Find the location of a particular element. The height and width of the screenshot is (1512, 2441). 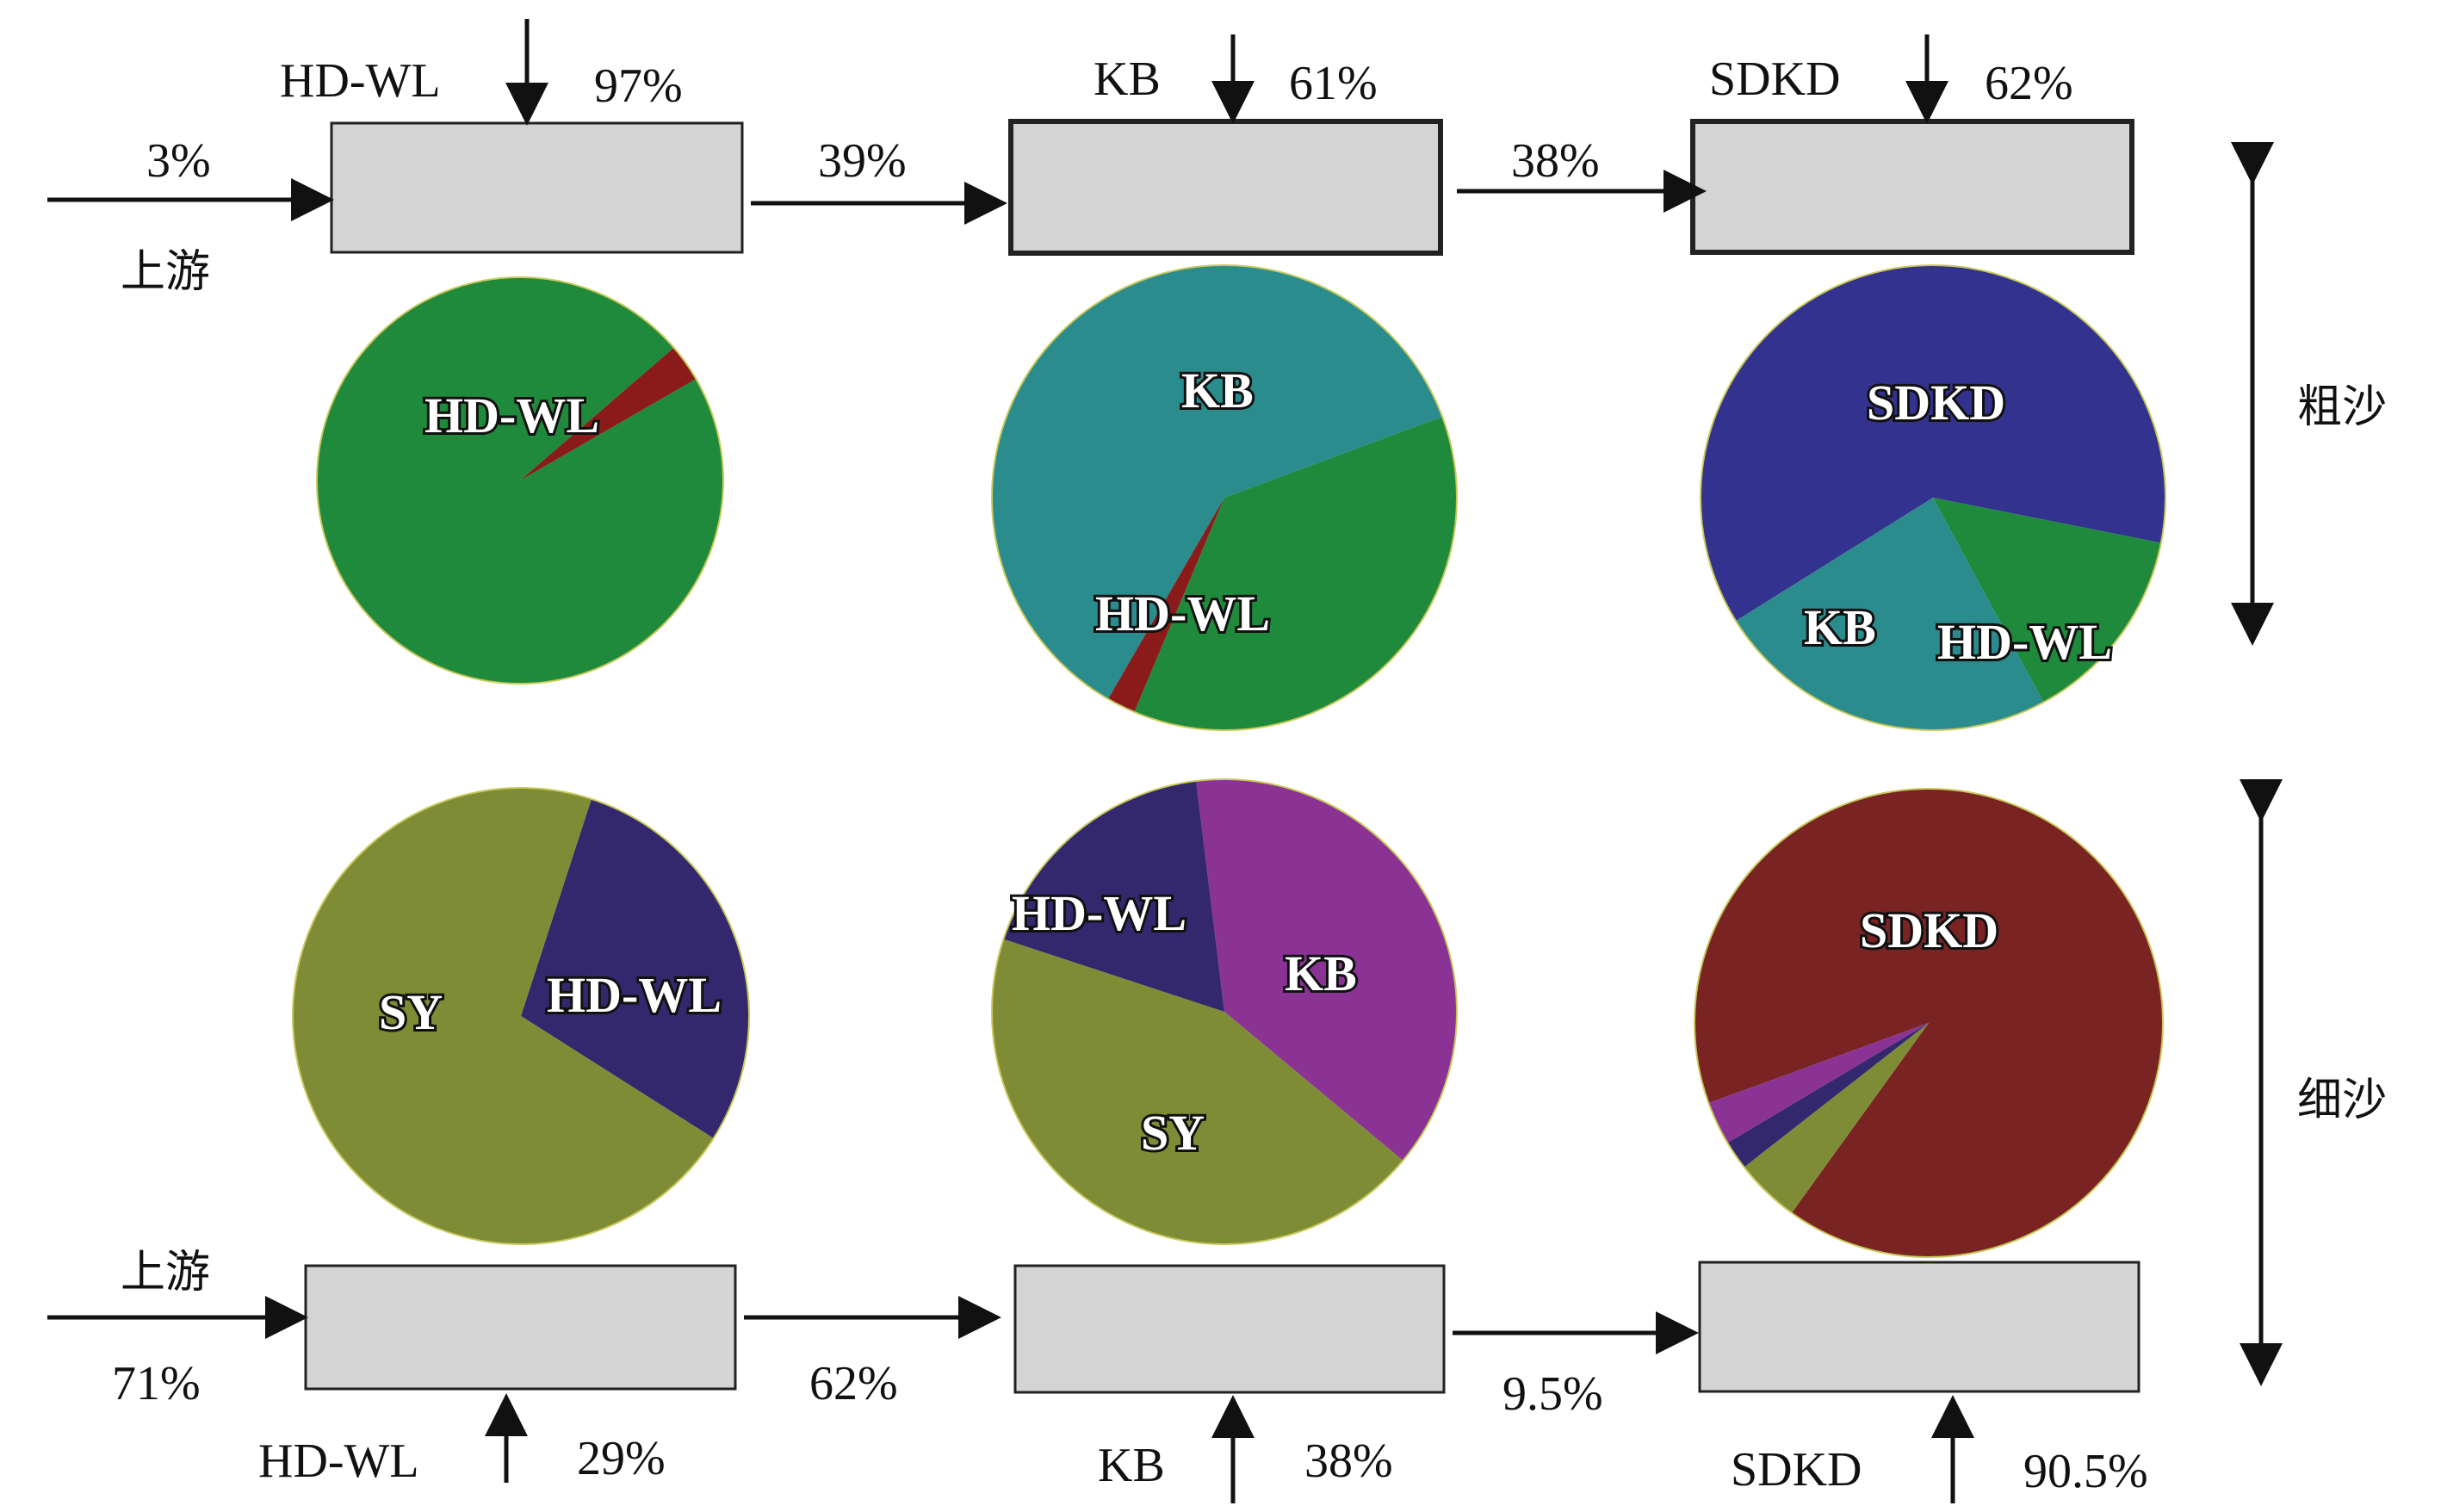

coarse-pie-sdkd-slice-hdwl is located at coordinates (2047, 600).